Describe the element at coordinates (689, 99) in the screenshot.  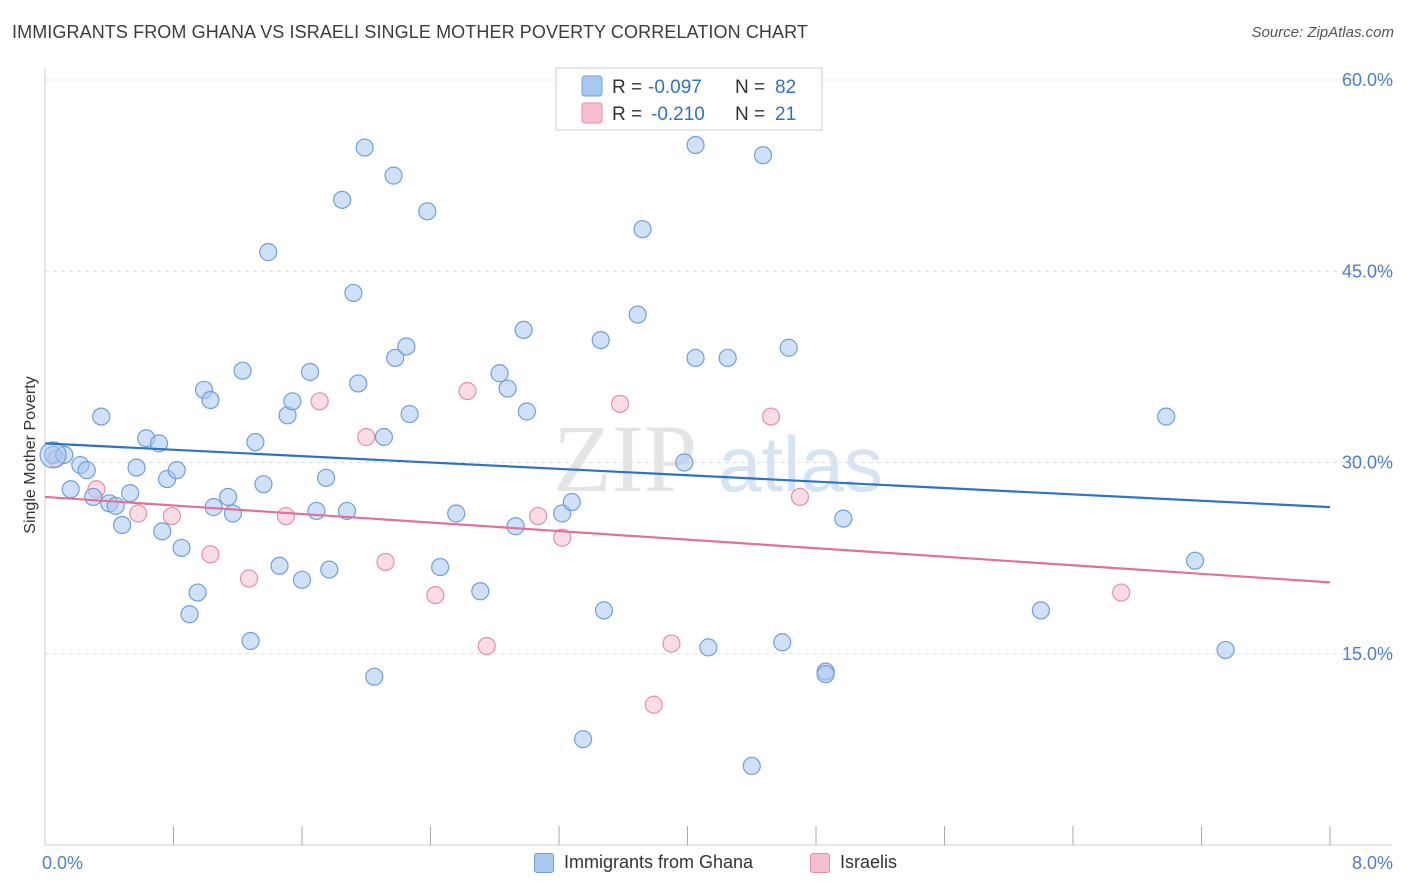
I see `legend-stats: R = -0.097 N = 82 R = -0.210 N = 21` at that location.